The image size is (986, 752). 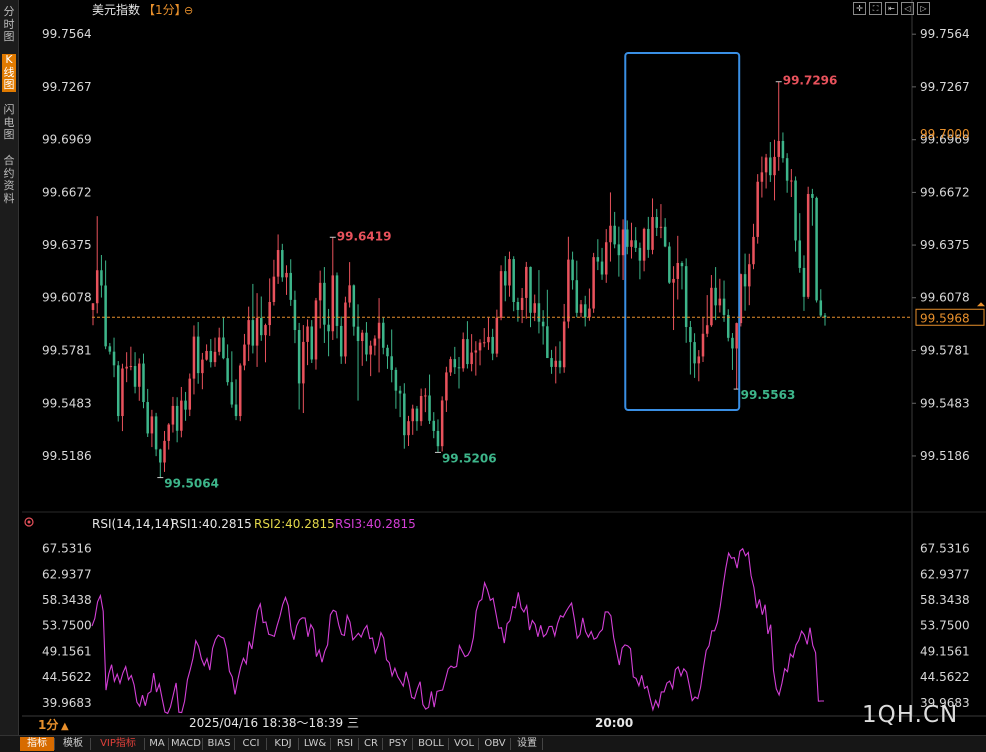 I want to click on indicator-button-12: BOLL, so click(x=431, y=743).